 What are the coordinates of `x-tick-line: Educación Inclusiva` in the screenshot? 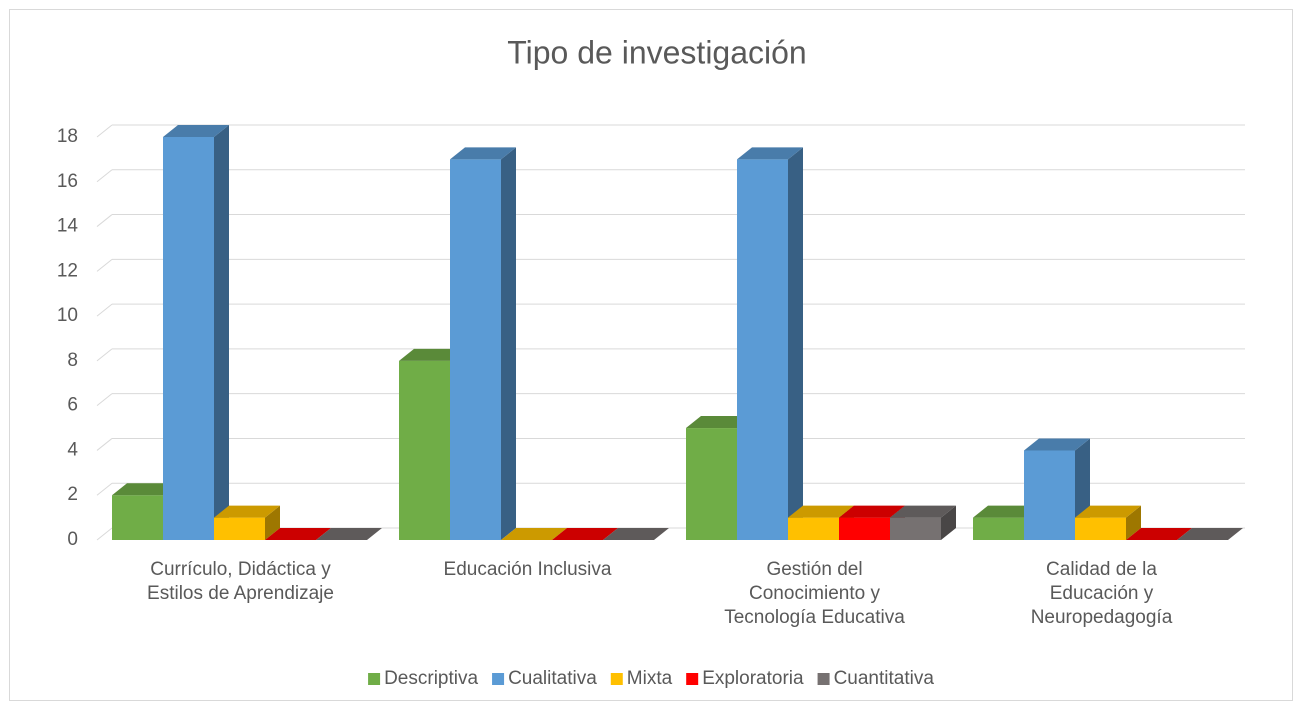 It's located at (528, 569).